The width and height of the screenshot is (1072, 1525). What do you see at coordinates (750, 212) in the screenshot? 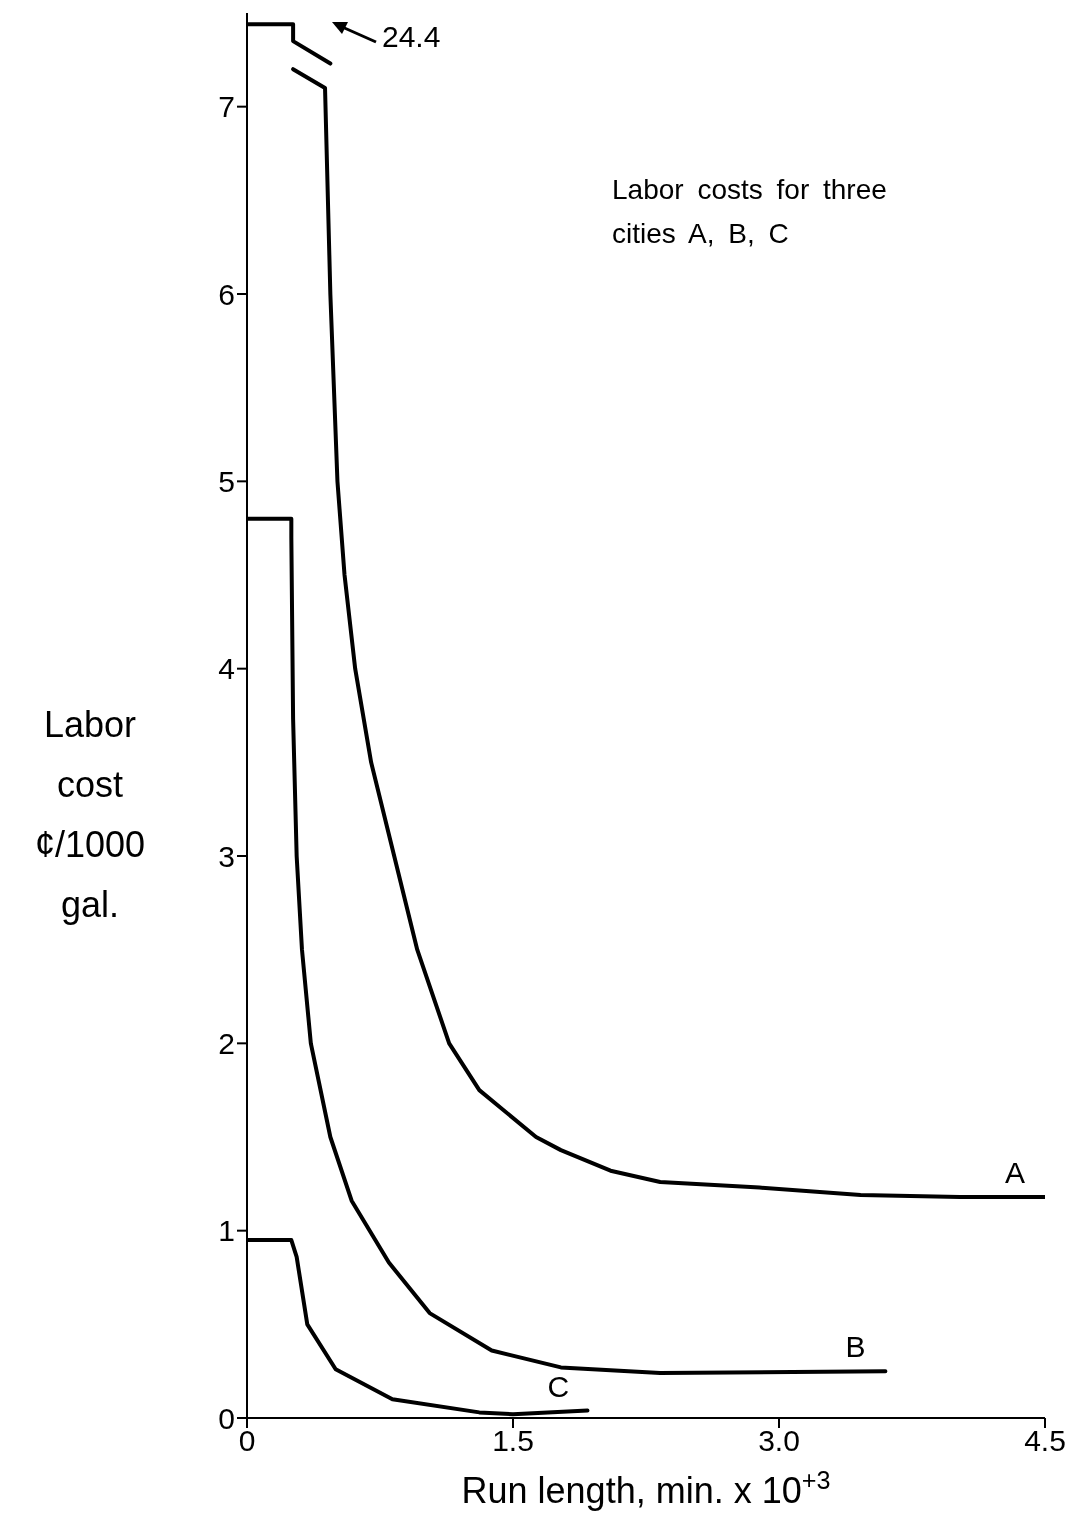
I see `annotation: Labor costs for three cities A, B, C` at bounding box center [750, 212].